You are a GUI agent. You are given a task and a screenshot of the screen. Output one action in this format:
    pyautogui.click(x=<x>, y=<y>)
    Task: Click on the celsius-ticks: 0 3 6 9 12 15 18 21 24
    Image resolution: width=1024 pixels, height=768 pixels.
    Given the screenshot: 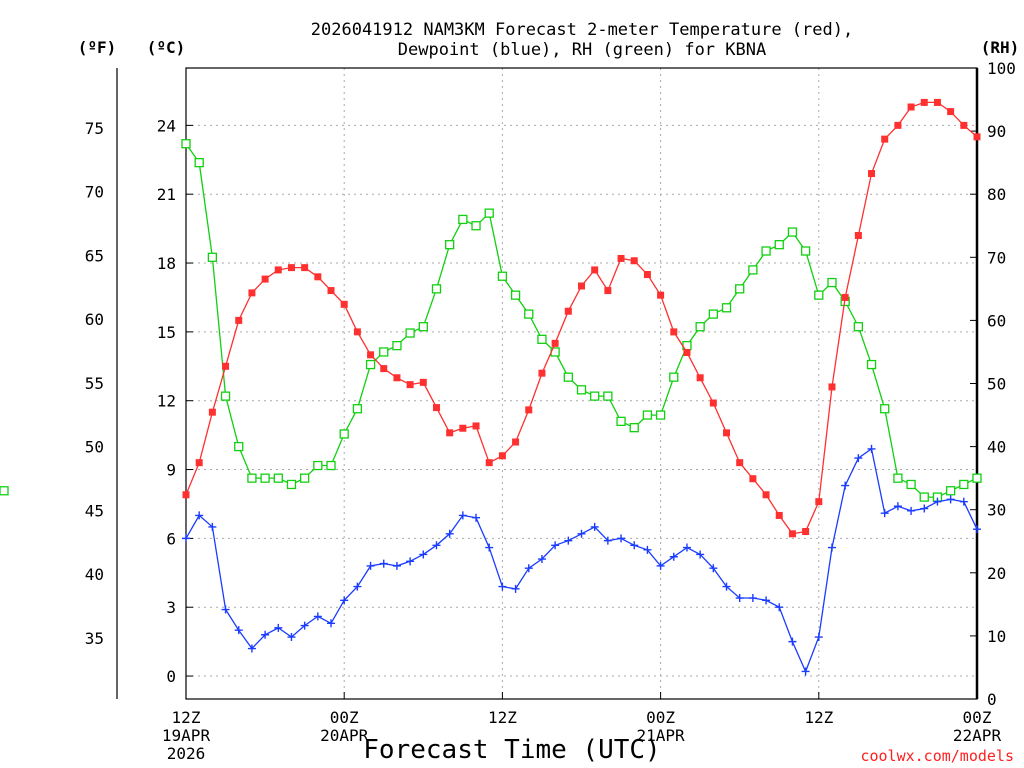 What is the action you would take?
    pyautogui.click(x=175, y=401)
    